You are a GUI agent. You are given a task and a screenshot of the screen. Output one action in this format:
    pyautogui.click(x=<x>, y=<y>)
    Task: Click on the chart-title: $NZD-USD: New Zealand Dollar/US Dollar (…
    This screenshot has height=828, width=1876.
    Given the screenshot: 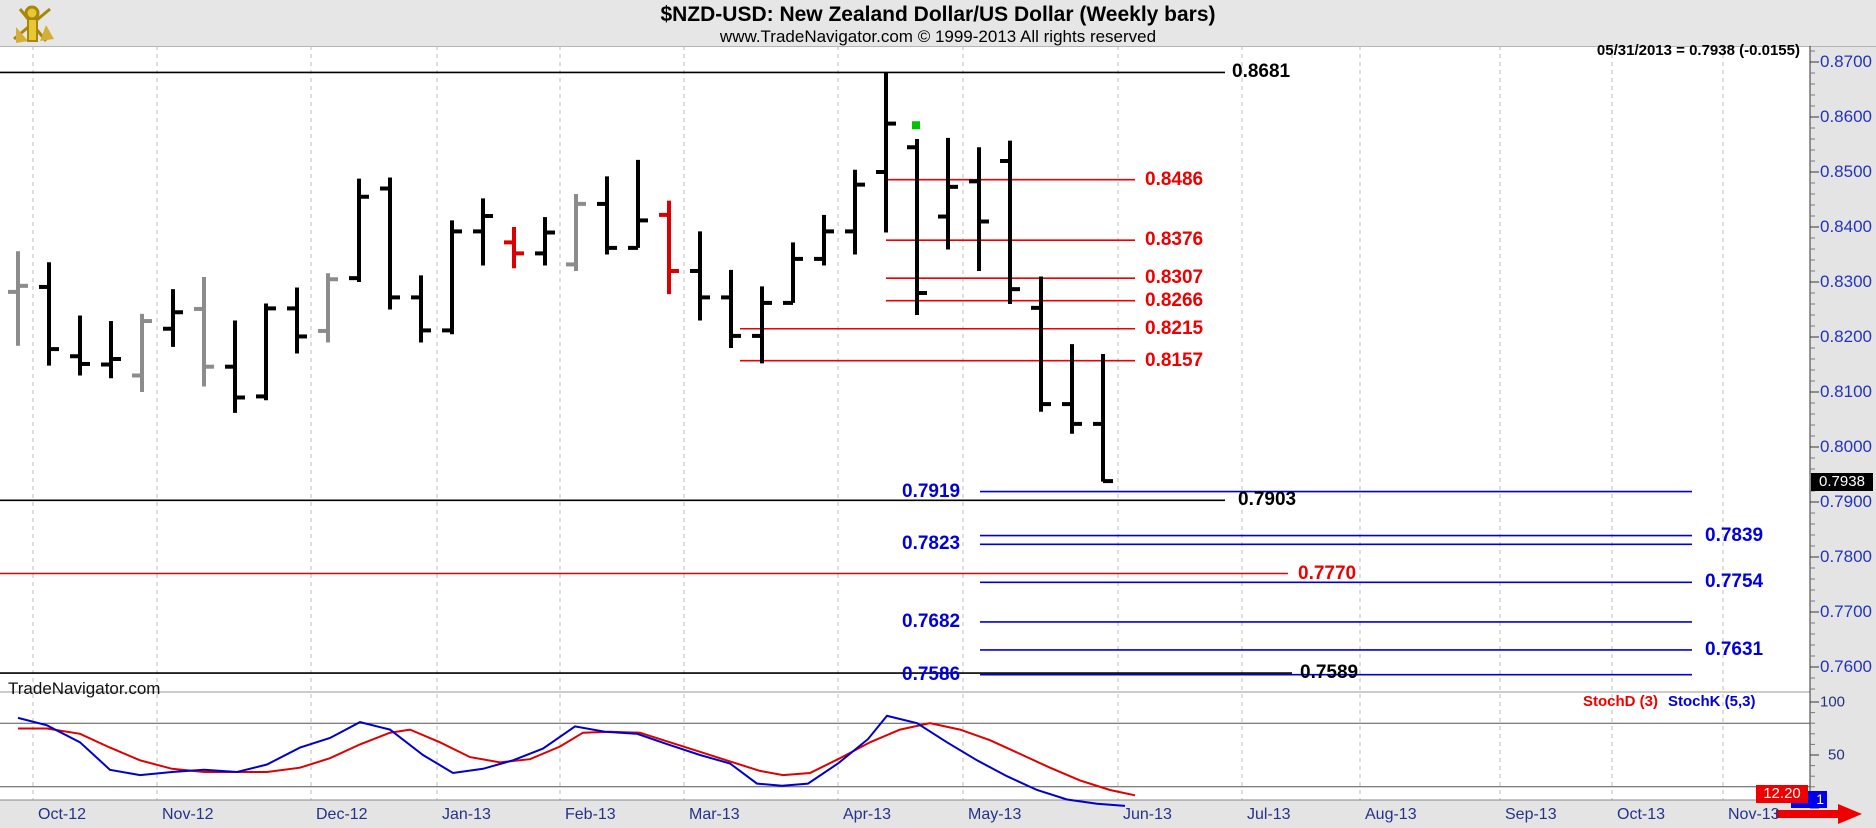 What is the action you would take?
    pyautogui.click(x=938, y=14)
    